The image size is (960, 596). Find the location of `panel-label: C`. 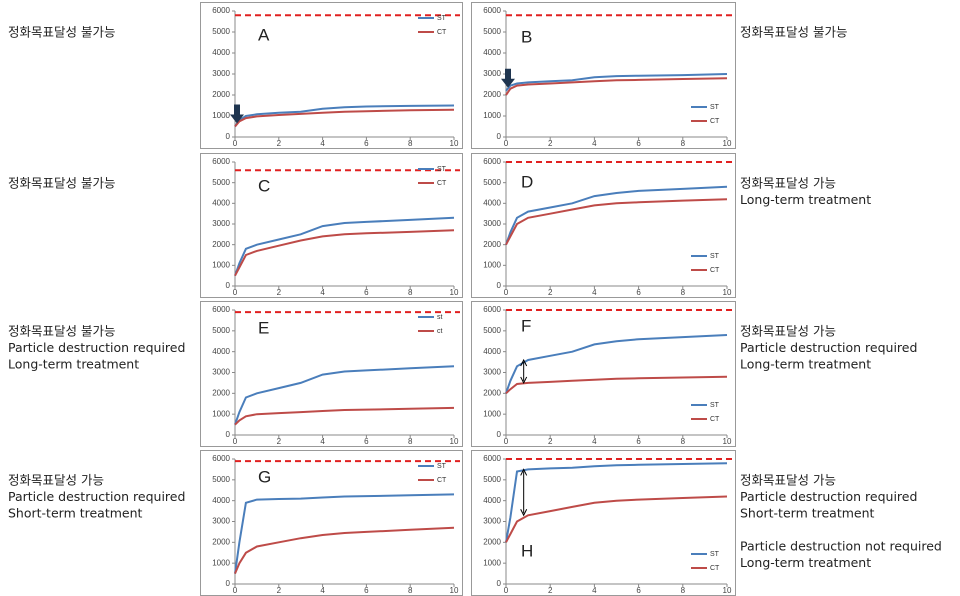

panel-label: C is located at coordinates (264, 185).